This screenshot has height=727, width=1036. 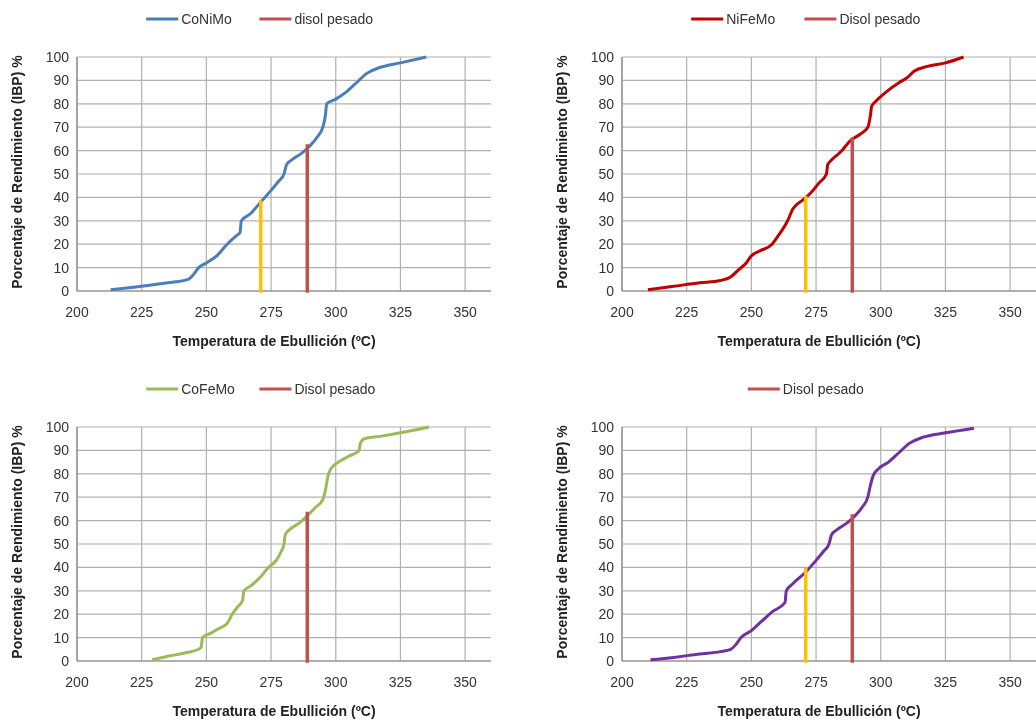 I want to click on legend-label: CoFeMo, so click(x=208, y=388).